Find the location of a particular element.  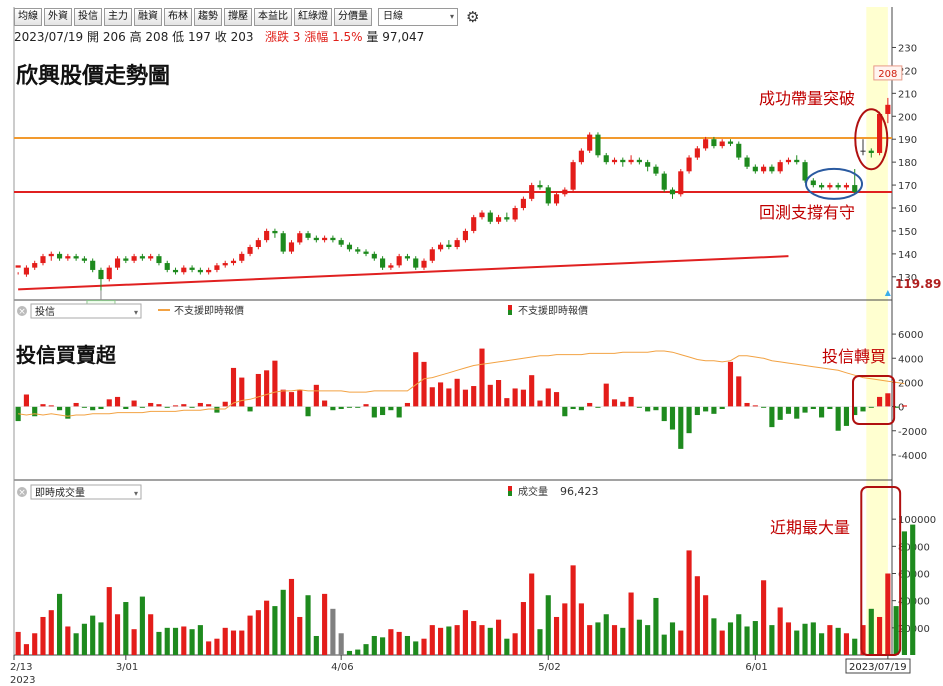

toolbar-button-0: 均線 is located at coordinates (28, 17).